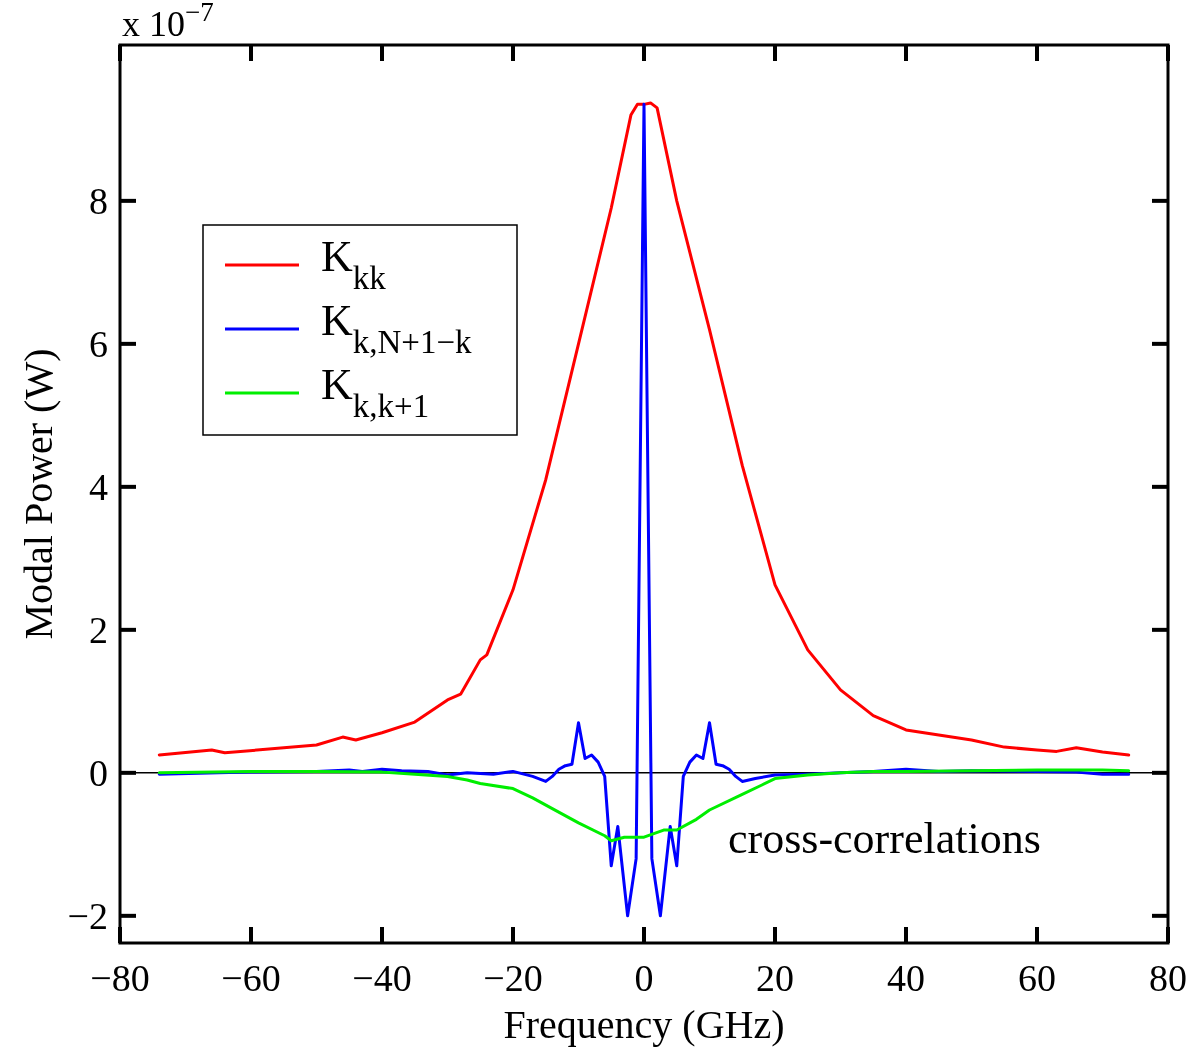 This screenshot has height=1047, width=1200. Describe the element at coordinates (87, 916) in the screenshot. I see `y-tick-label: −2` at that location.